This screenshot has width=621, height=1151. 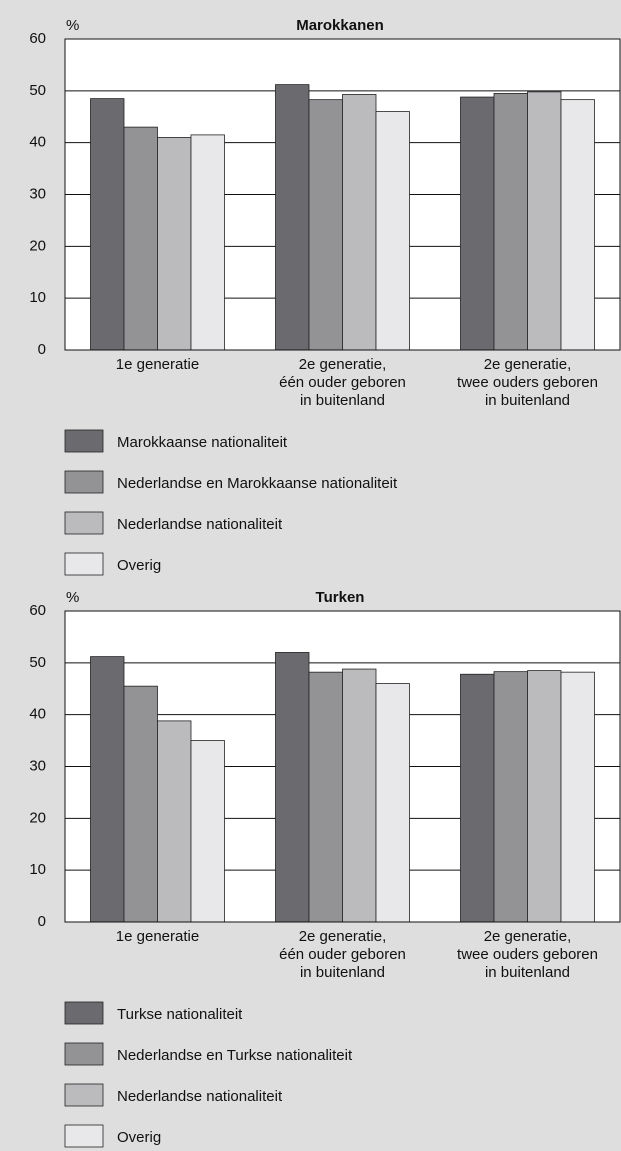 I want to click on legend-label: Nederlandse en Turkse nationaliteit, so click(x=235, y=1055).